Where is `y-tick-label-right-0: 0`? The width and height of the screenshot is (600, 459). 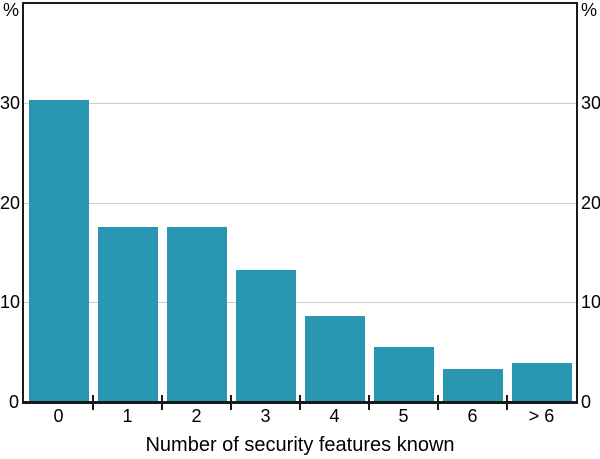 y-tick-label-right-0: 0 is located at coordinates (586, 402).